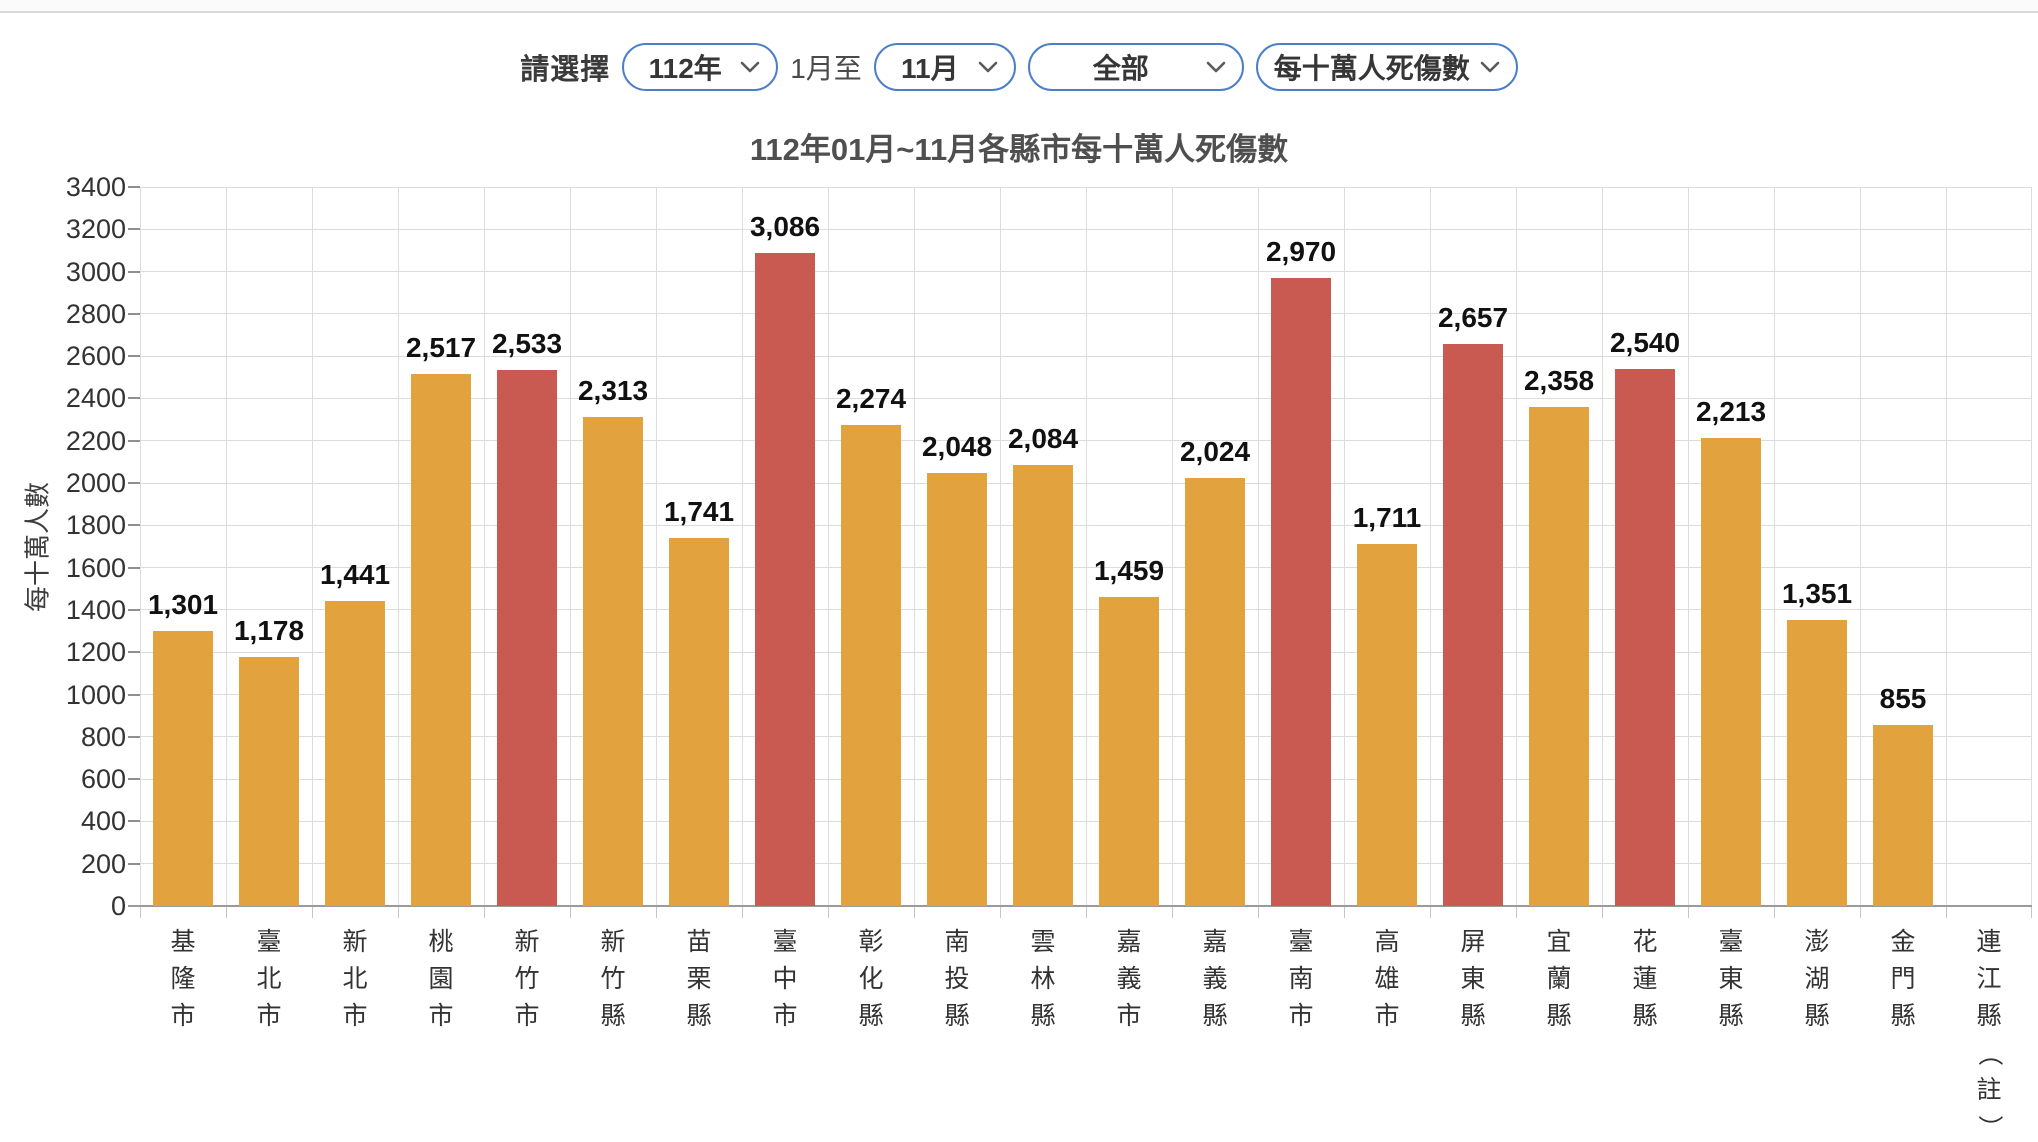  Describe the element at coordinates (1731, 672) in the screenshot. I see `bar-臺東縣` at that location.